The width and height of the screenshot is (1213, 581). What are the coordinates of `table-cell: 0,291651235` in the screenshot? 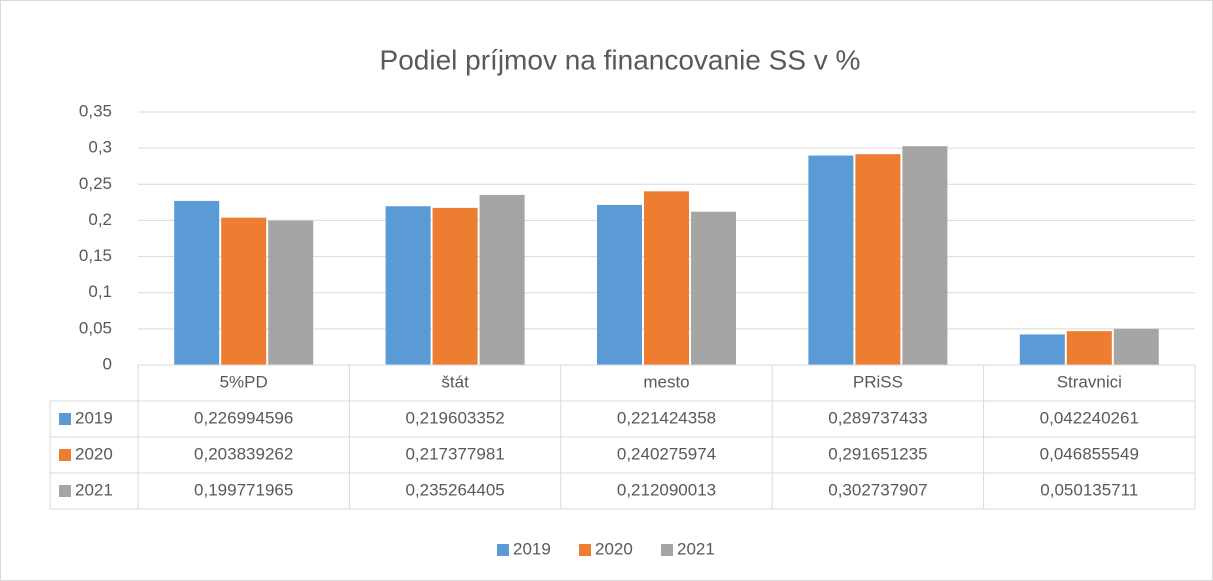 It's located at (877, 453).